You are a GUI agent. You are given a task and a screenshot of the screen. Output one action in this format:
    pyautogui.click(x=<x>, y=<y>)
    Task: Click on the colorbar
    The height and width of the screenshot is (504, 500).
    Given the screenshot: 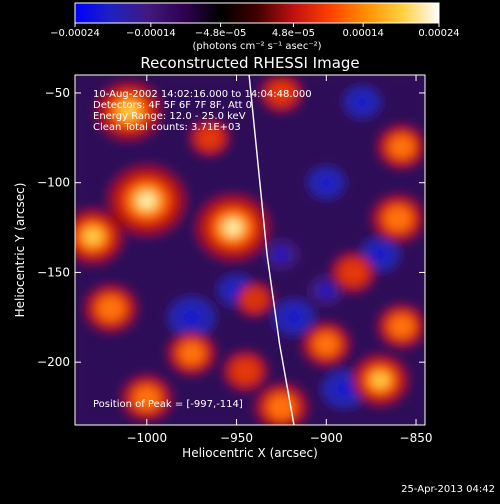 What is the action you would take?
    pyautogui.click(x=257, y=13)
    